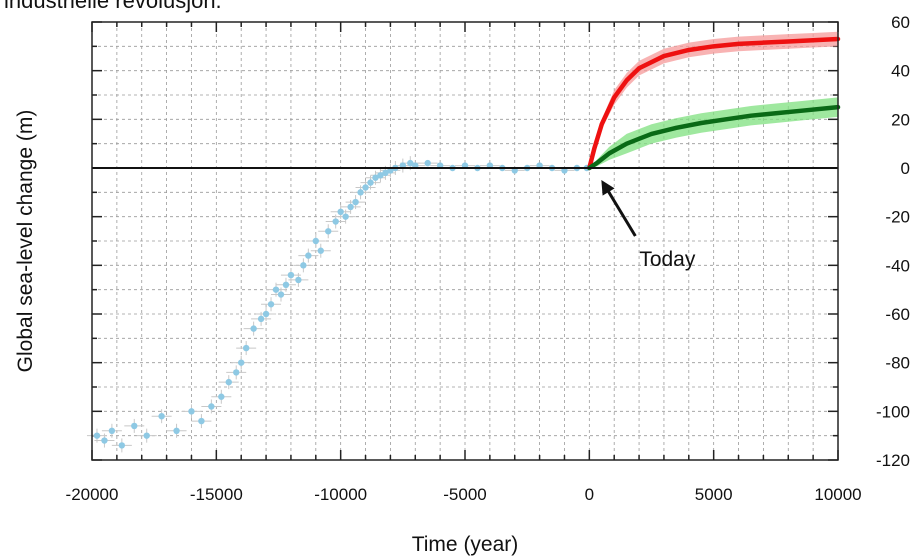  What do you see at coordinates (621, 212) in the screenshot?
I see `today-arrow` at bounding box center [621, 212].